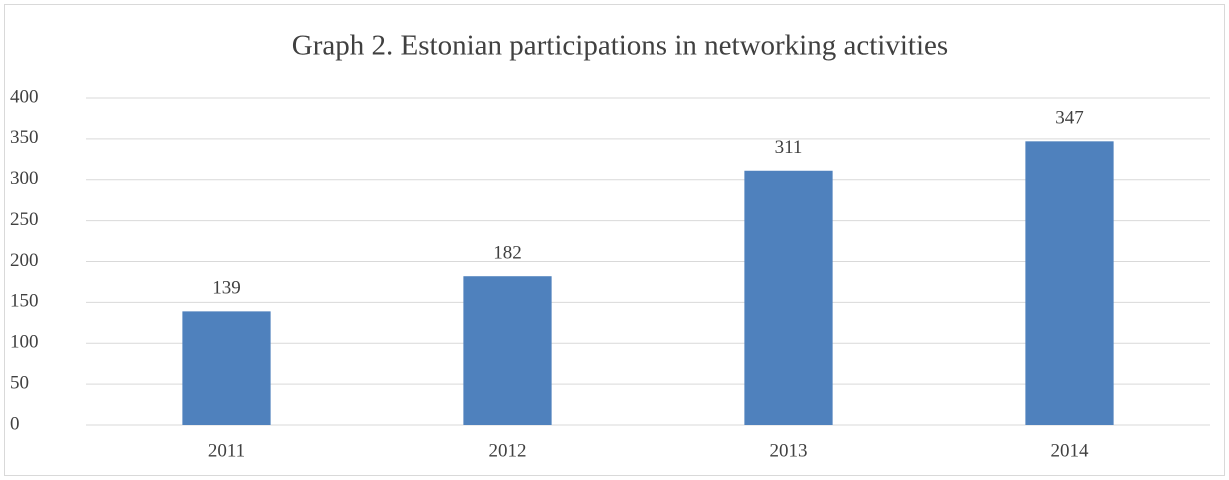 The height and width of the screenshot is (480, 1229). Describe the element at coordinates (789, 450) in the screenshot. I see `x-tick-label: 2013` at that location.